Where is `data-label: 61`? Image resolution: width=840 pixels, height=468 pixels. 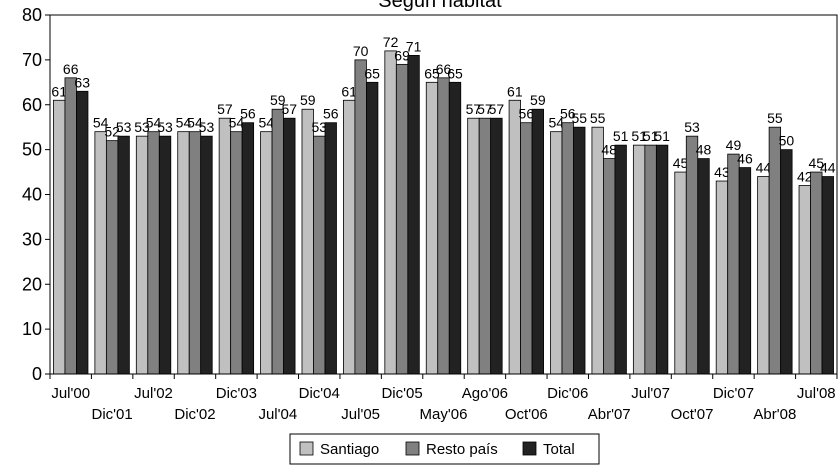
data-label: 61 is located at coordinates (515, 91).